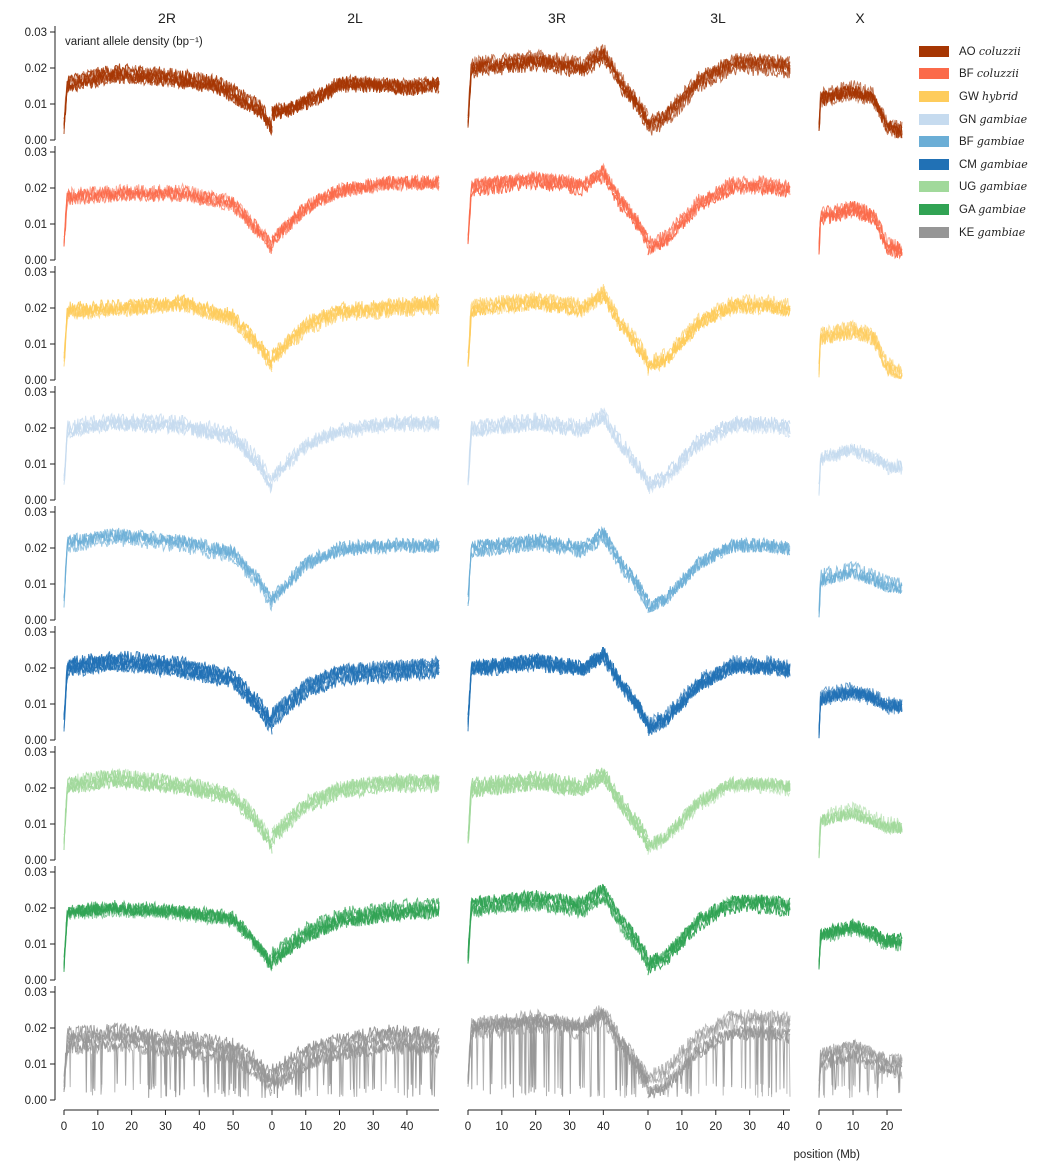 Image resolution: width=1050 pixels, height=1172 pixels. Describe the element at coordinates (464, 926) in the screenshot. I see `panel-ga-gambiae: 0.00 0.01 0.02 0.03` at that location.